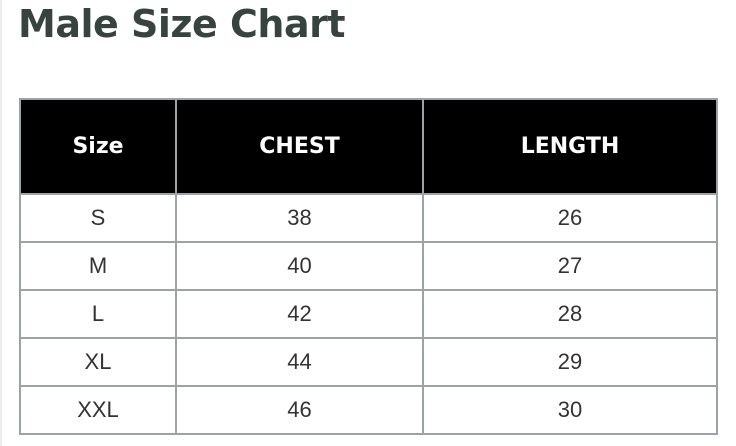 This screenshot has height=446, width=736. Describe the element at coordinates (299, 362) in the screenshot. I see `chest-cell: 44` at that location.